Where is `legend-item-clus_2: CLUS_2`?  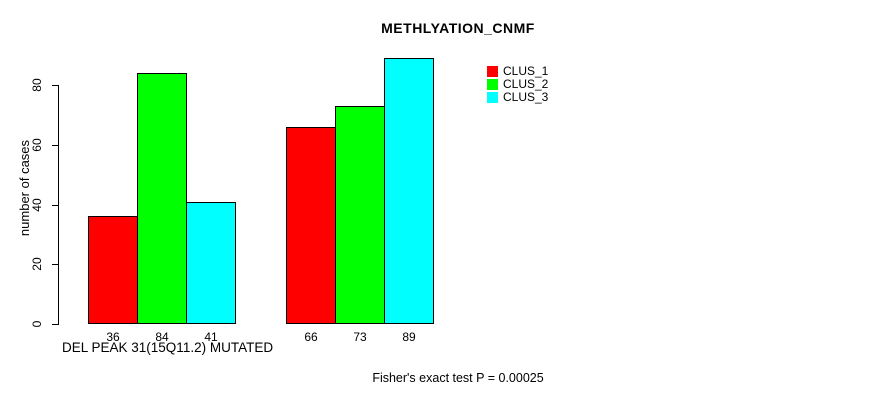 legend-item-clus_2: CLUS_2 is located at coordinates (517, 84).